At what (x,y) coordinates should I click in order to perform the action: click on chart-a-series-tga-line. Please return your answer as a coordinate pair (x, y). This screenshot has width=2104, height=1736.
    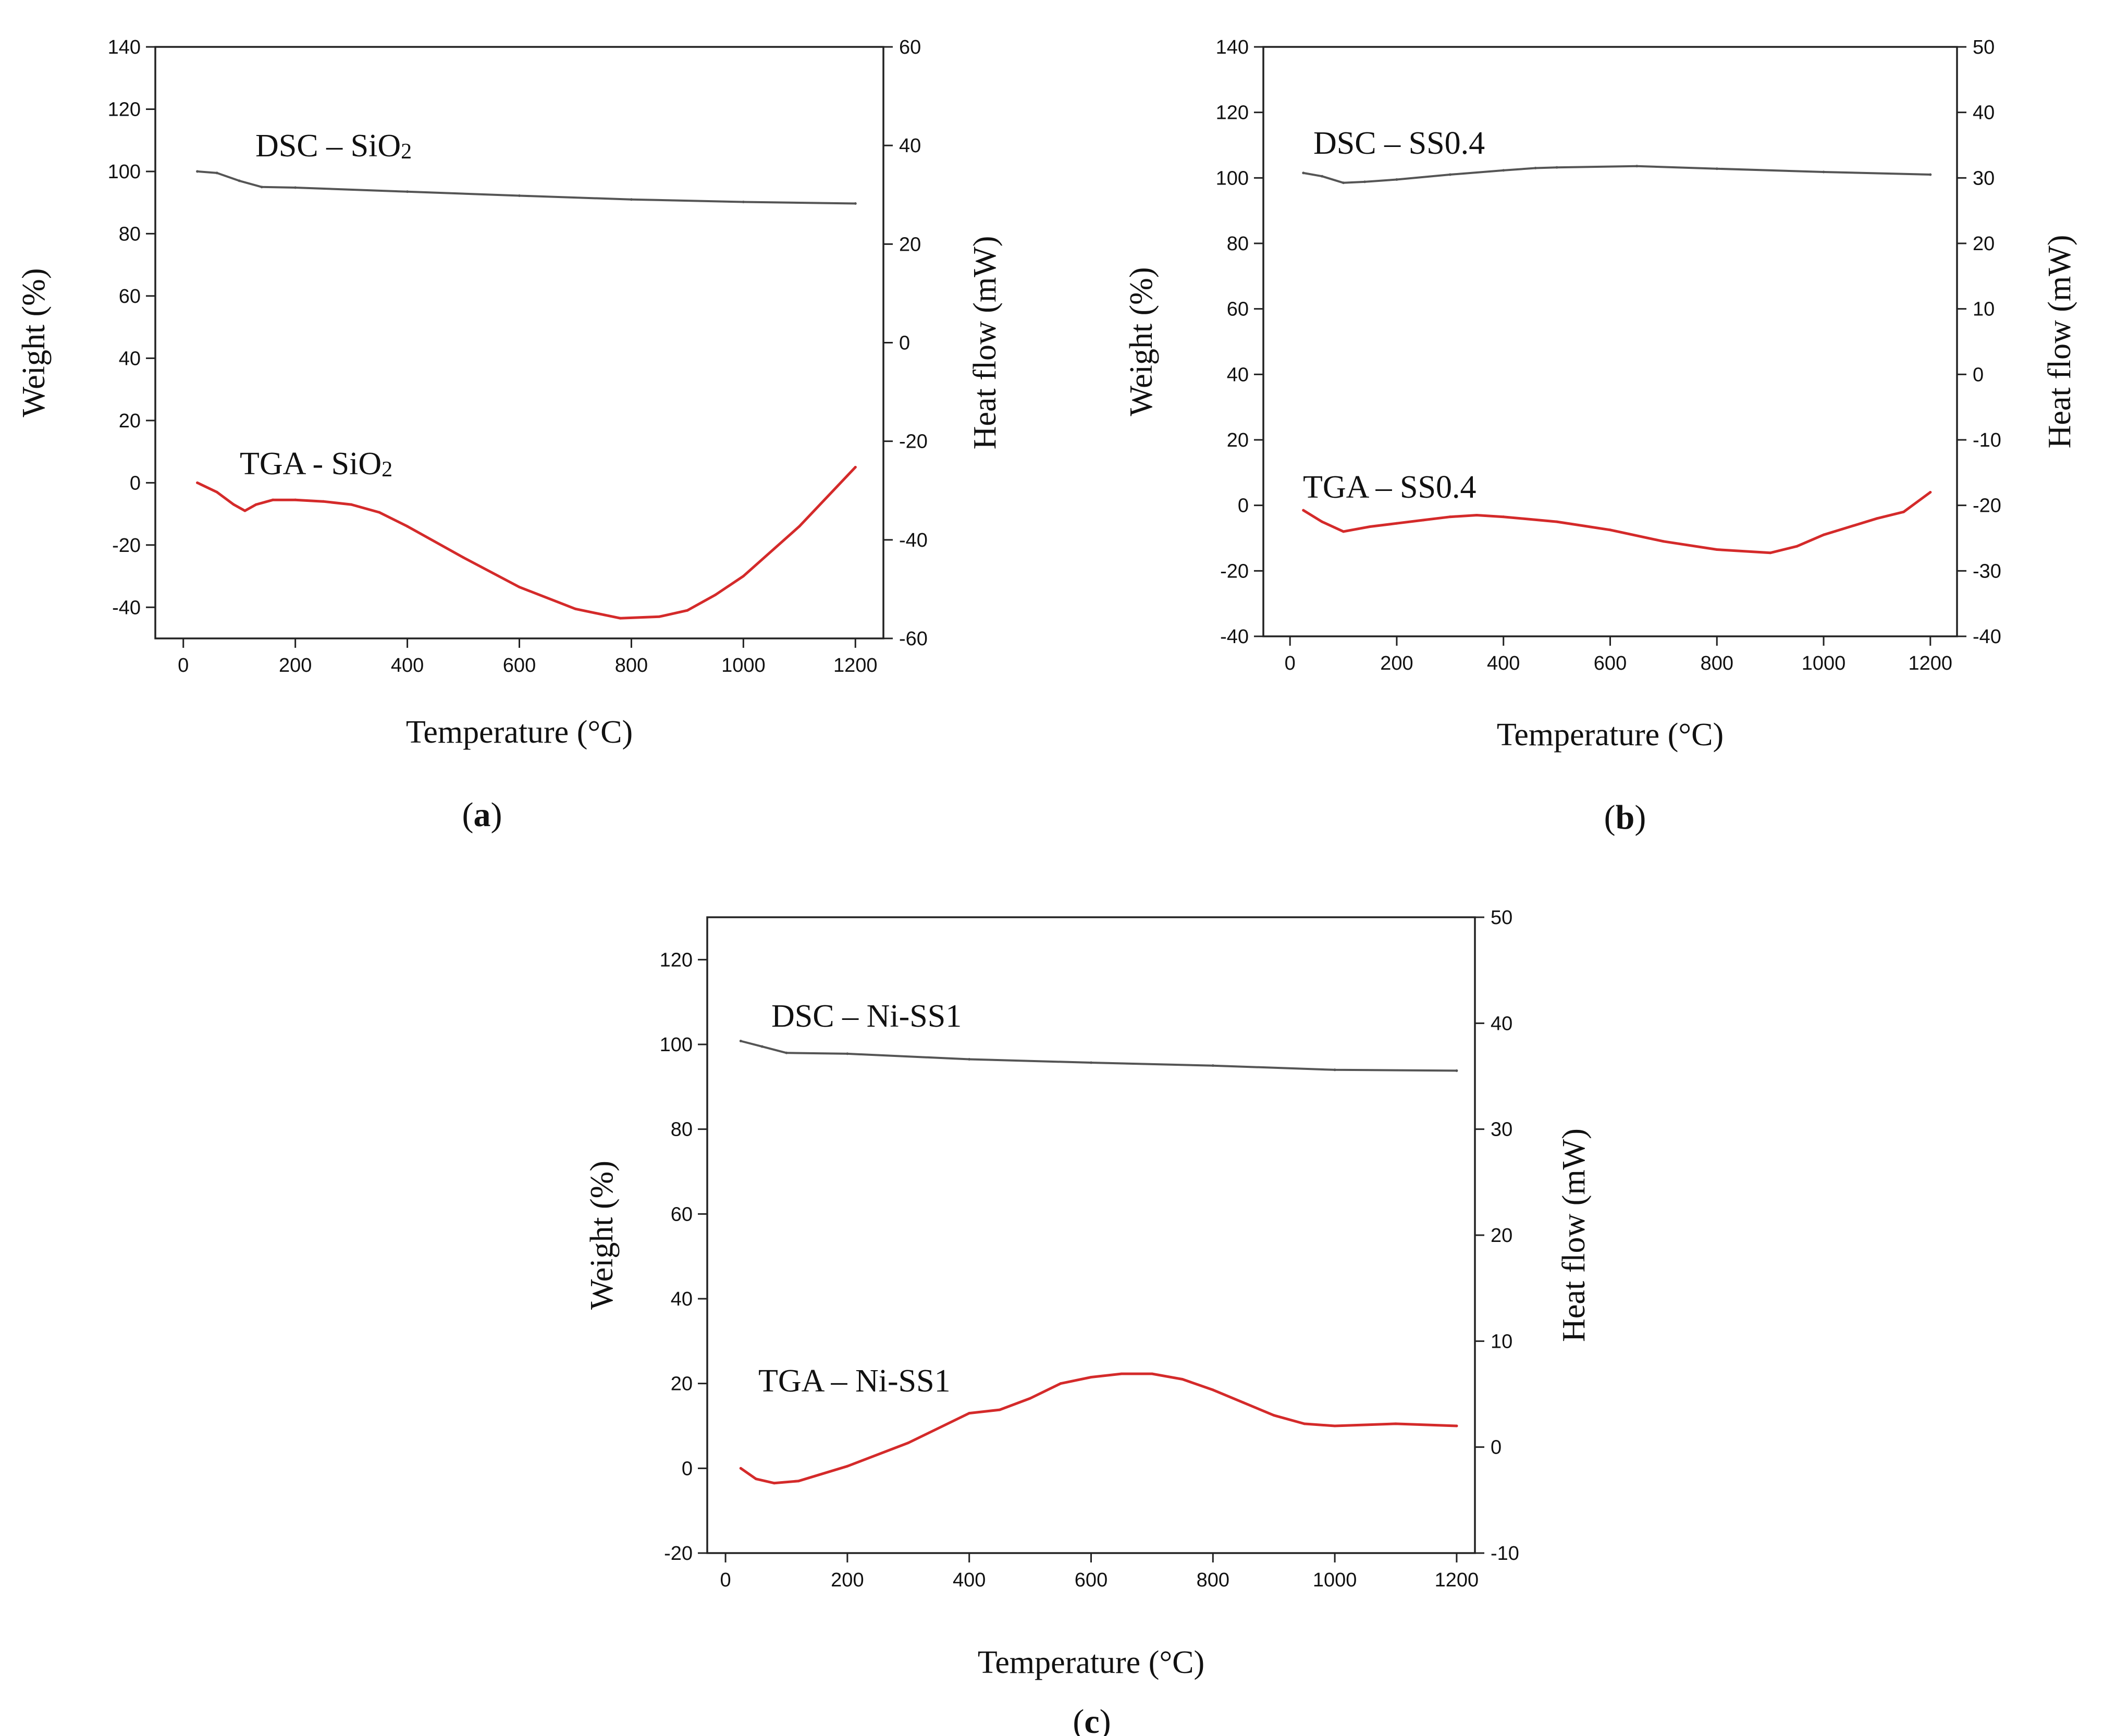
    Looking at the image, I should click on (526, 542).